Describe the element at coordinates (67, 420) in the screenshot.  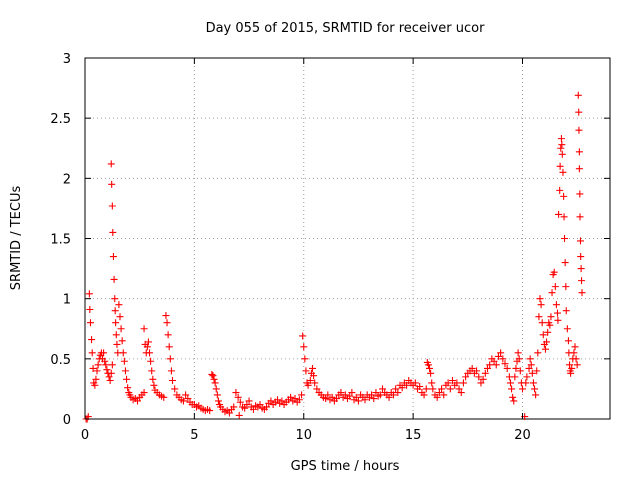
I see `y-tick-label-0: 0` at that location.